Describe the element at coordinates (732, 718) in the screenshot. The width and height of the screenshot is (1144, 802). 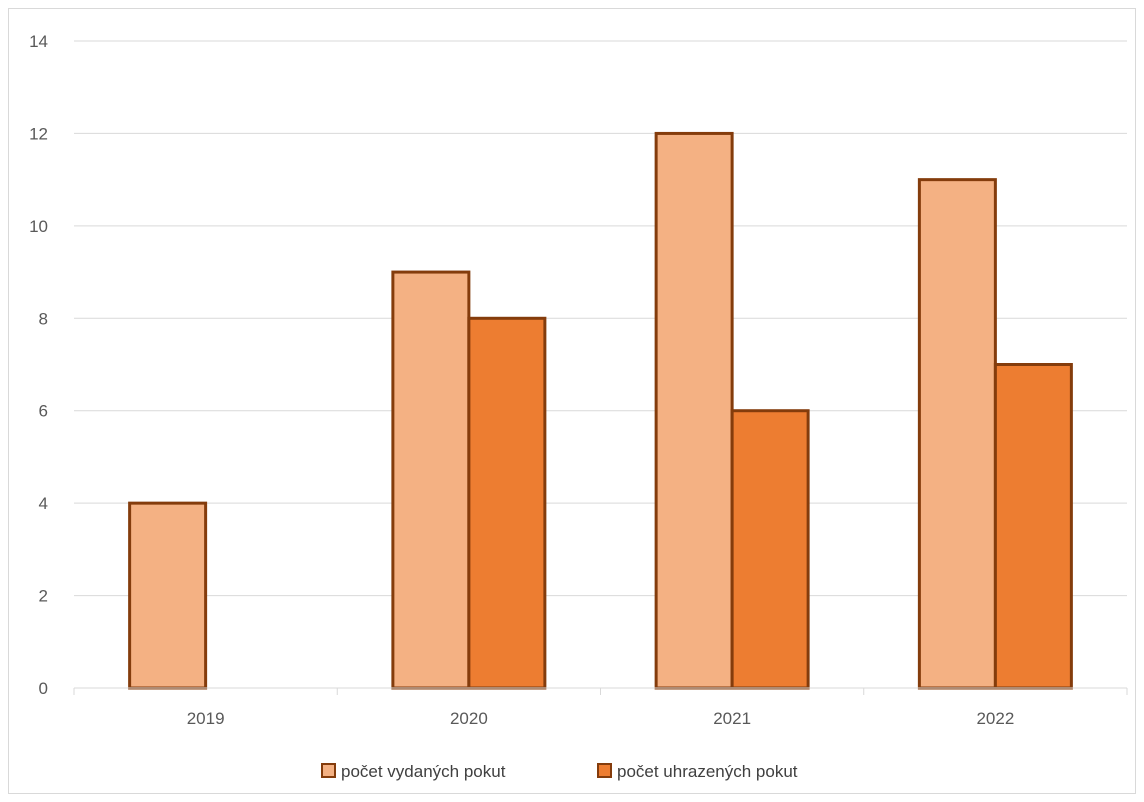
I see `x-tick-label: 2021` at that location.